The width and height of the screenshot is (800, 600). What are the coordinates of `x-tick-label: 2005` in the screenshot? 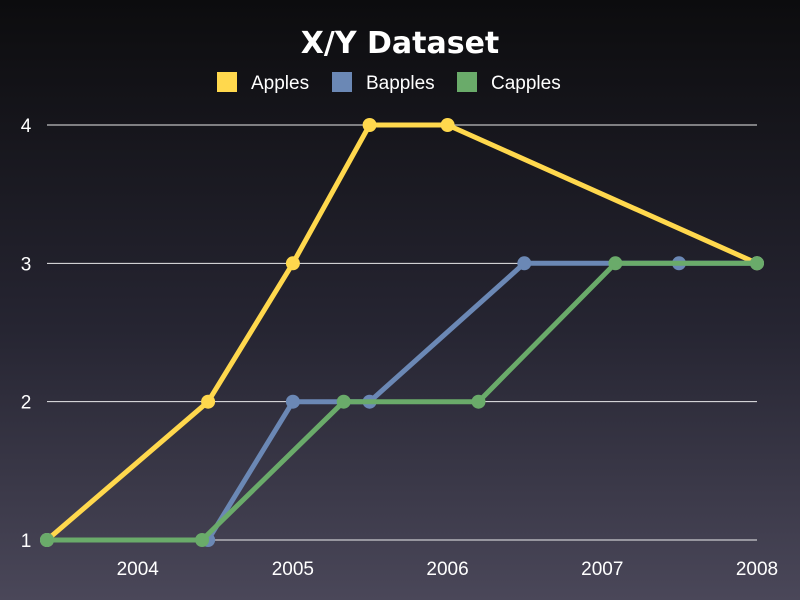 It's located at (293, 569).